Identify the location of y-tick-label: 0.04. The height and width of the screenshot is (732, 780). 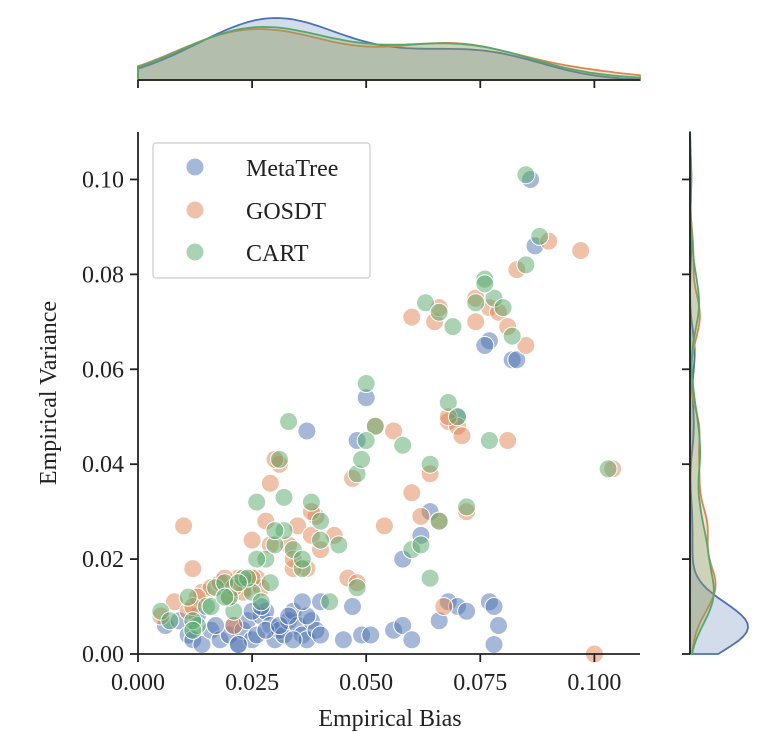
(103, 465).